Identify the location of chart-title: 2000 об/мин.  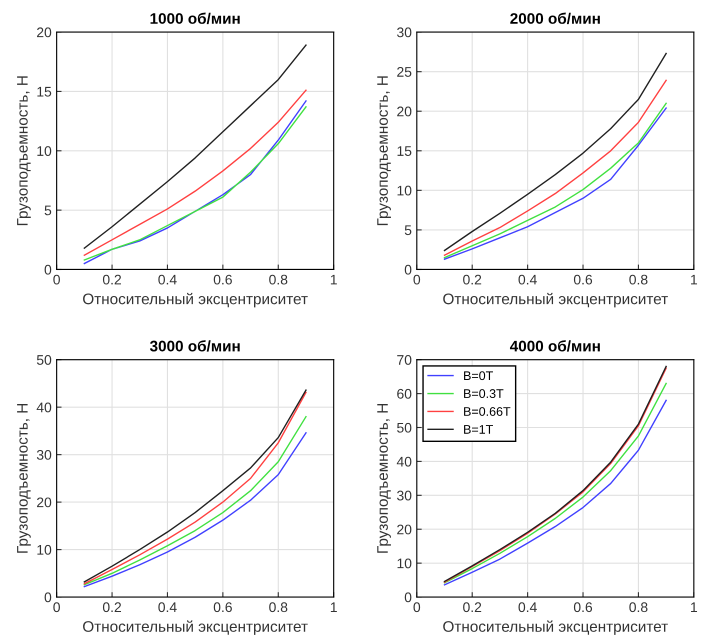
(555, 18).